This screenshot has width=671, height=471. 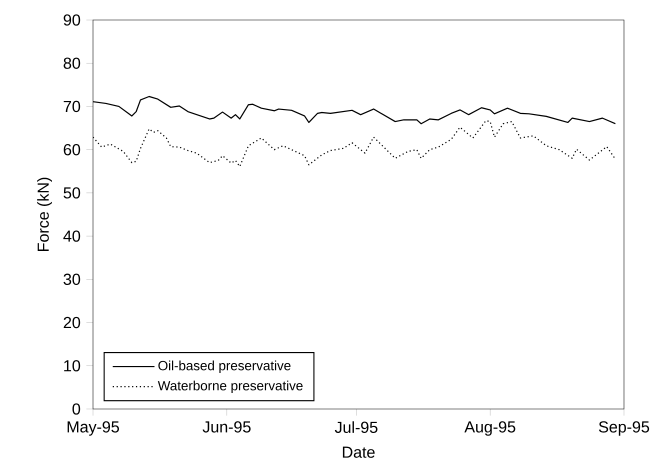 I want to click on x-tick-label: Jul-95, so click(x=356, y=427).